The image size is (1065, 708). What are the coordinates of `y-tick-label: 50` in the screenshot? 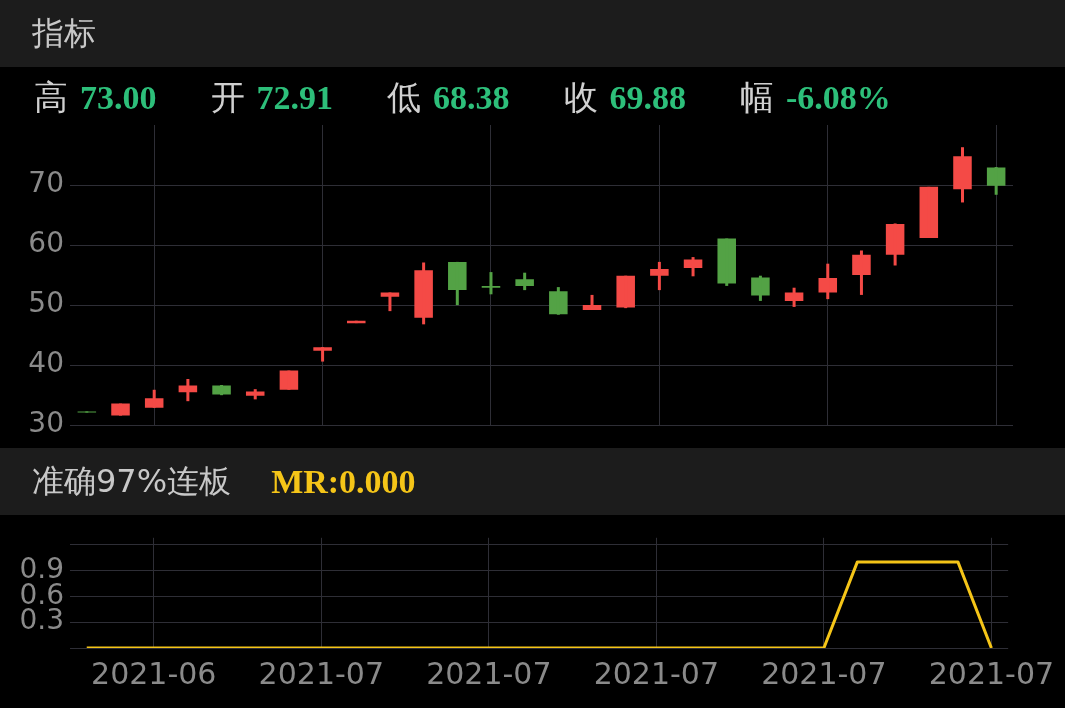 It's located at (46, 303).